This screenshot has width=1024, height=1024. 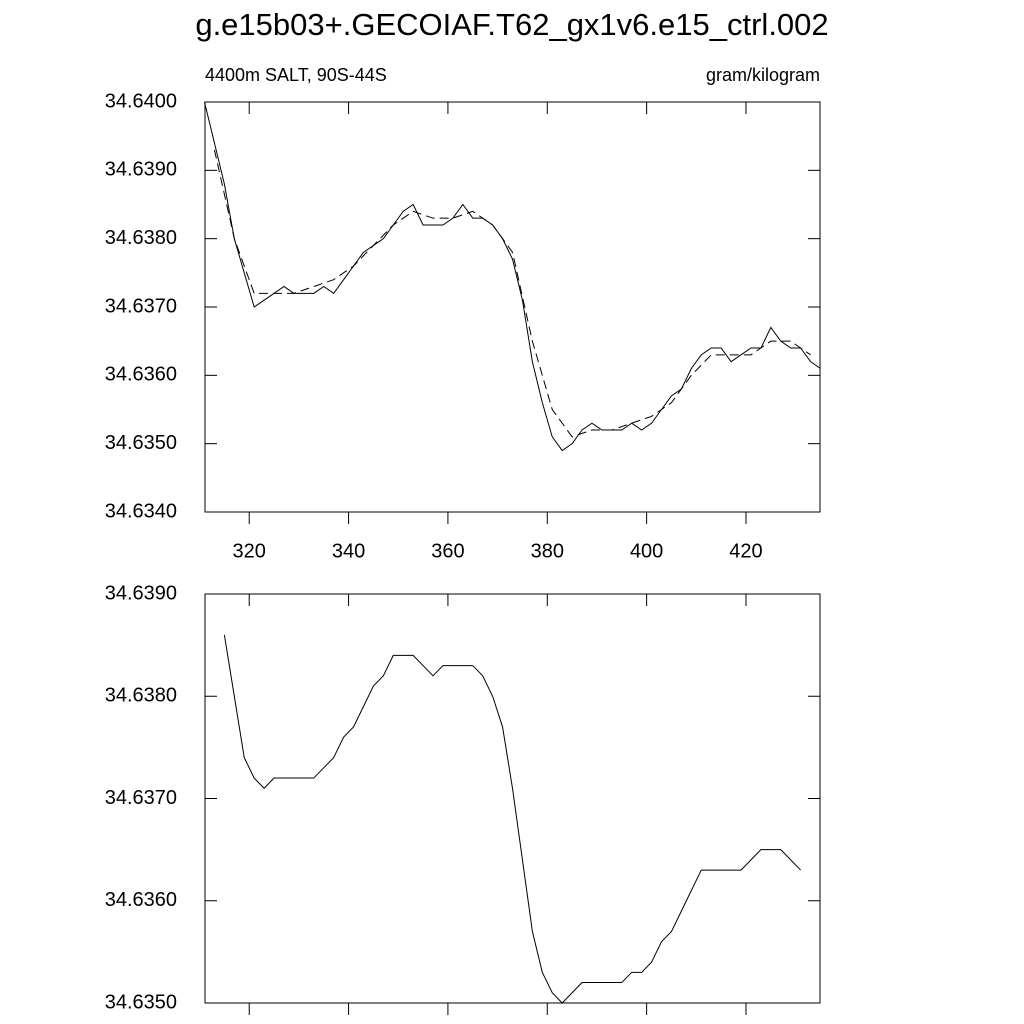 I want to click on x-tick-label: 400, so click(x=646, y=551).